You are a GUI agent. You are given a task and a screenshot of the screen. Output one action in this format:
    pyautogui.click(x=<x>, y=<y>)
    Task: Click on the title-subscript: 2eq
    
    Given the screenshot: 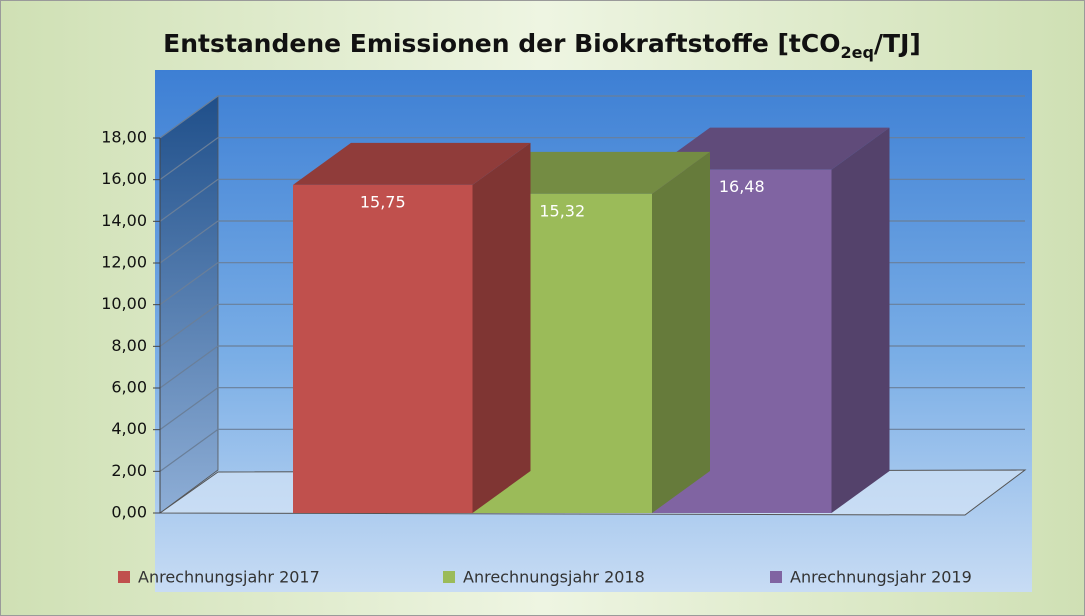 What is the action you would take?
    pyautogui.click(x=856, y=52)
    